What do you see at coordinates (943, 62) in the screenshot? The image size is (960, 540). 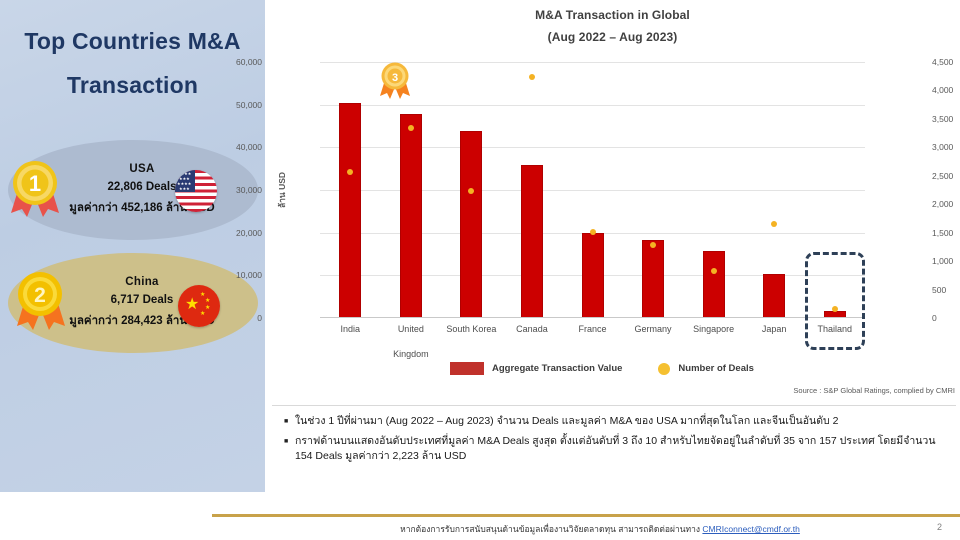 I see `y2-axis-tick: 4,500` at bounding box center [943, 62].